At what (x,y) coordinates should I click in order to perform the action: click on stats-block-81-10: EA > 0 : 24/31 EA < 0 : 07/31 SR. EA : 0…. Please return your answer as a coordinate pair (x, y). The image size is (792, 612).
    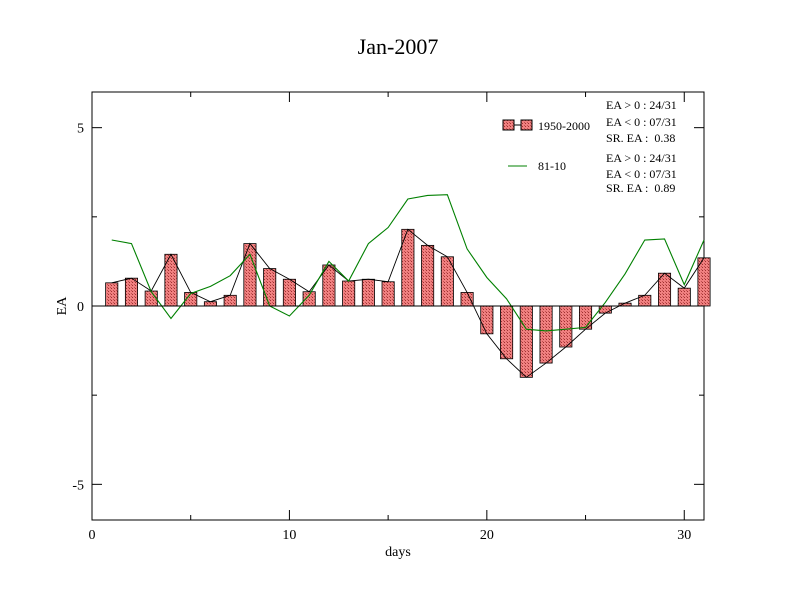
    Looking at the image, I should click on (641, 173).